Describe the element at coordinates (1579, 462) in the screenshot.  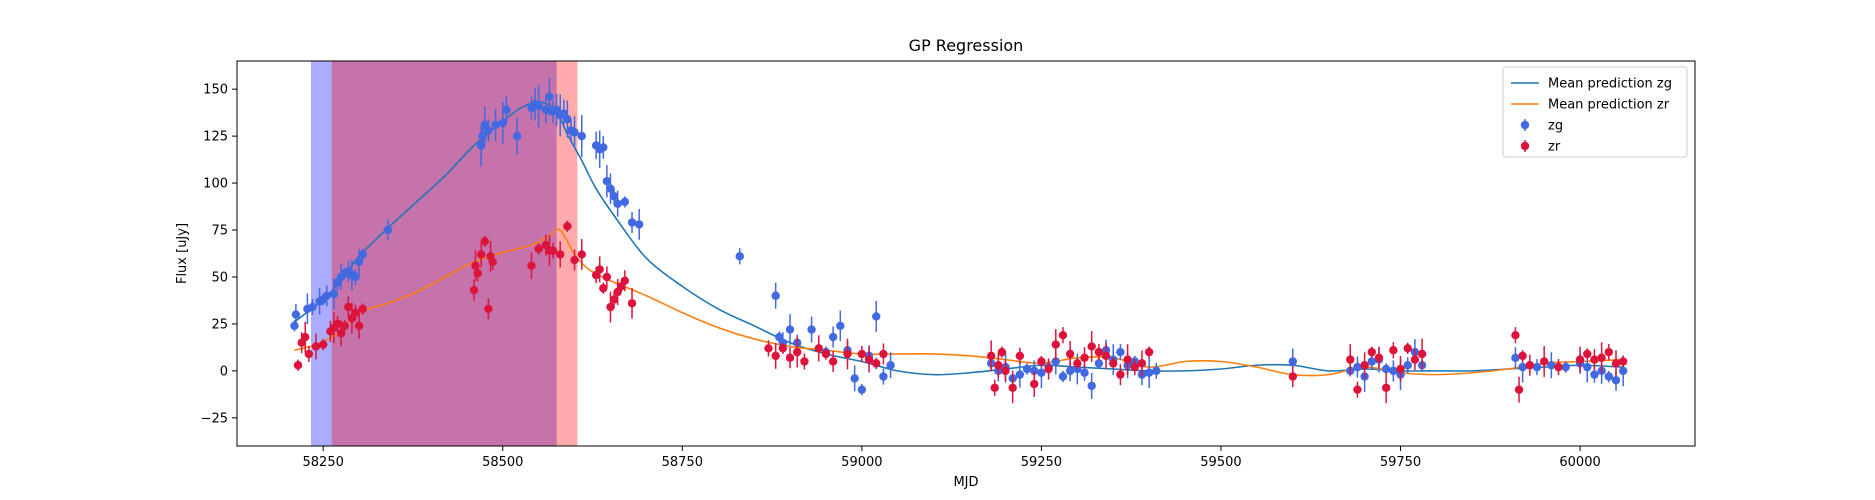
I see `x-tick-label: 60000` at that location.